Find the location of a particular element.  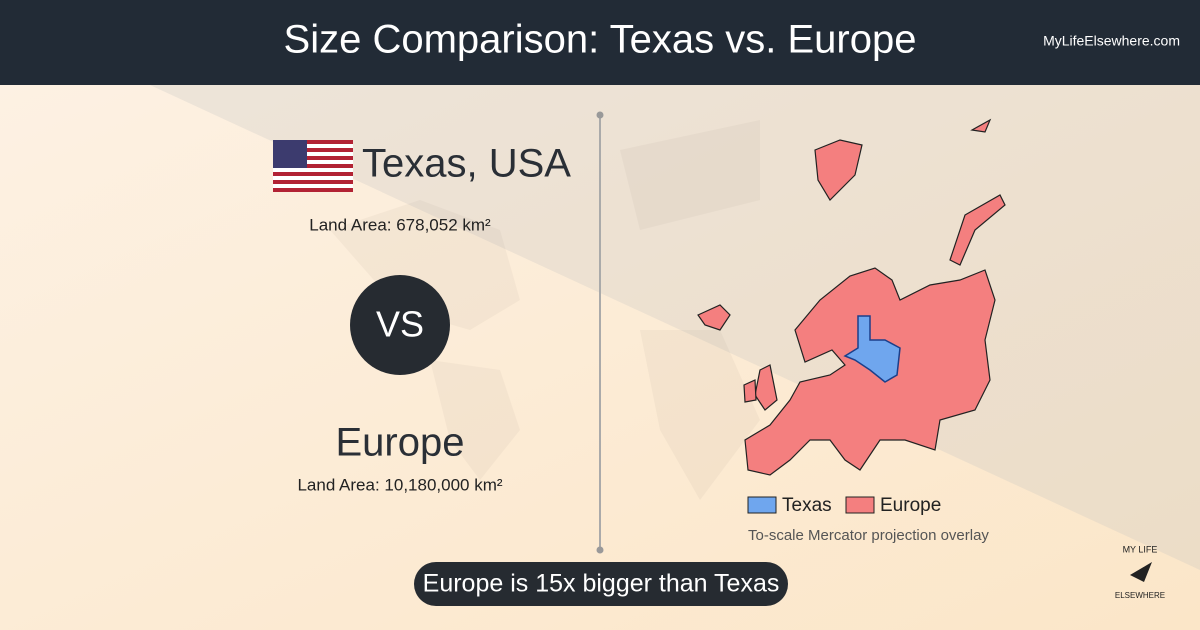

texas-shape is located at coordinates (872, 349).